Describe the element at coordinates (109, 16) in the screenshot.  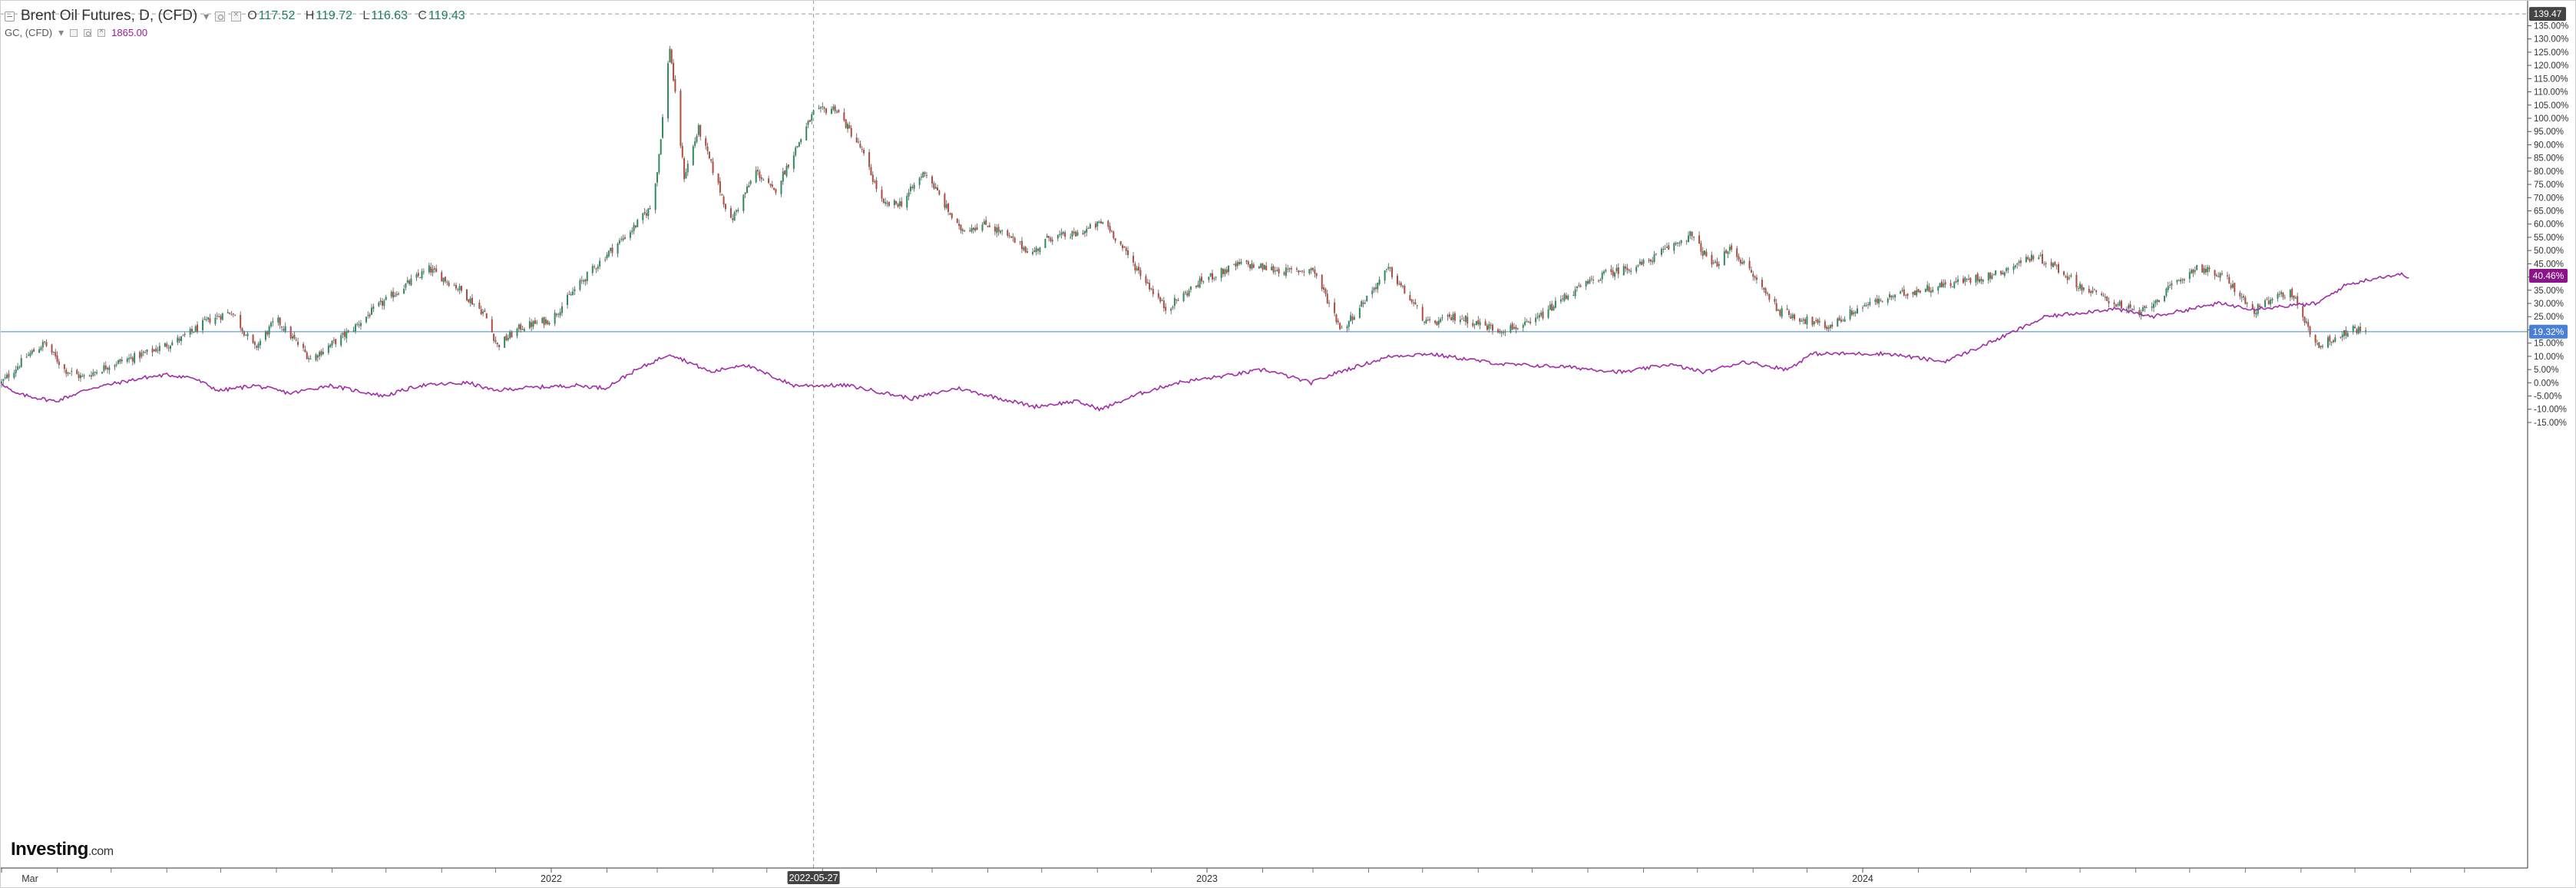
I see `main-symbol-name: Brent Oil Futures, D, (CFD)` at that location.